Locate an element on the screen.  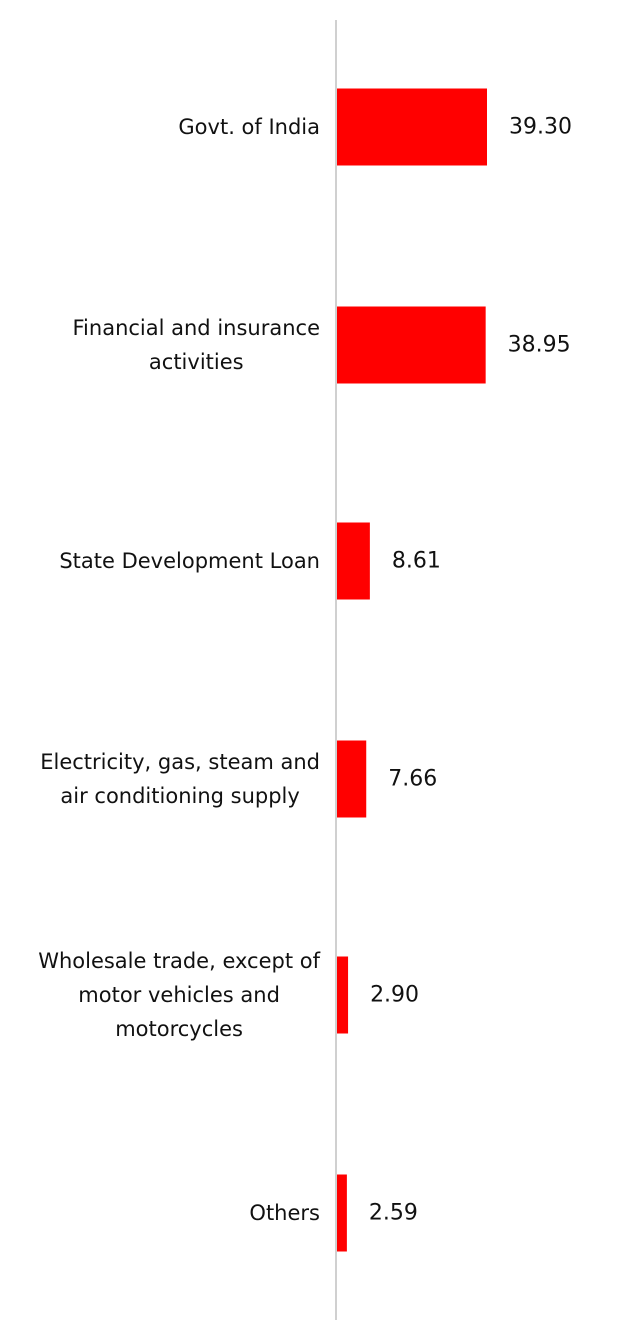
category-label-1-line-1: Govt. of India is located at coordinates (249, 127).